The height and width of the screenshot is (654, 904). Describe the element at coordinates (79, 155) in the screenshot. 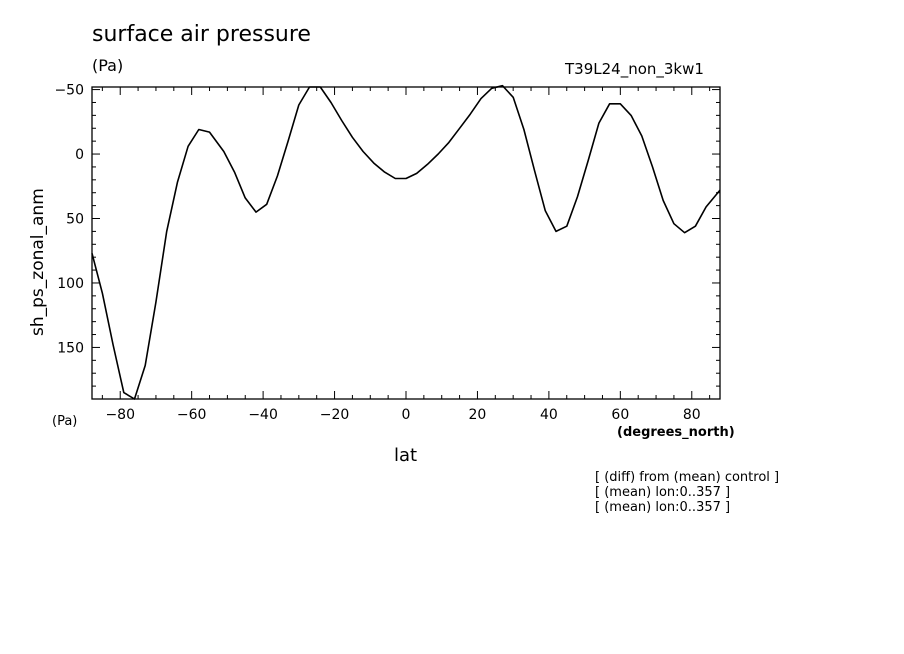

I see `y-tick-label: 0` at that location.